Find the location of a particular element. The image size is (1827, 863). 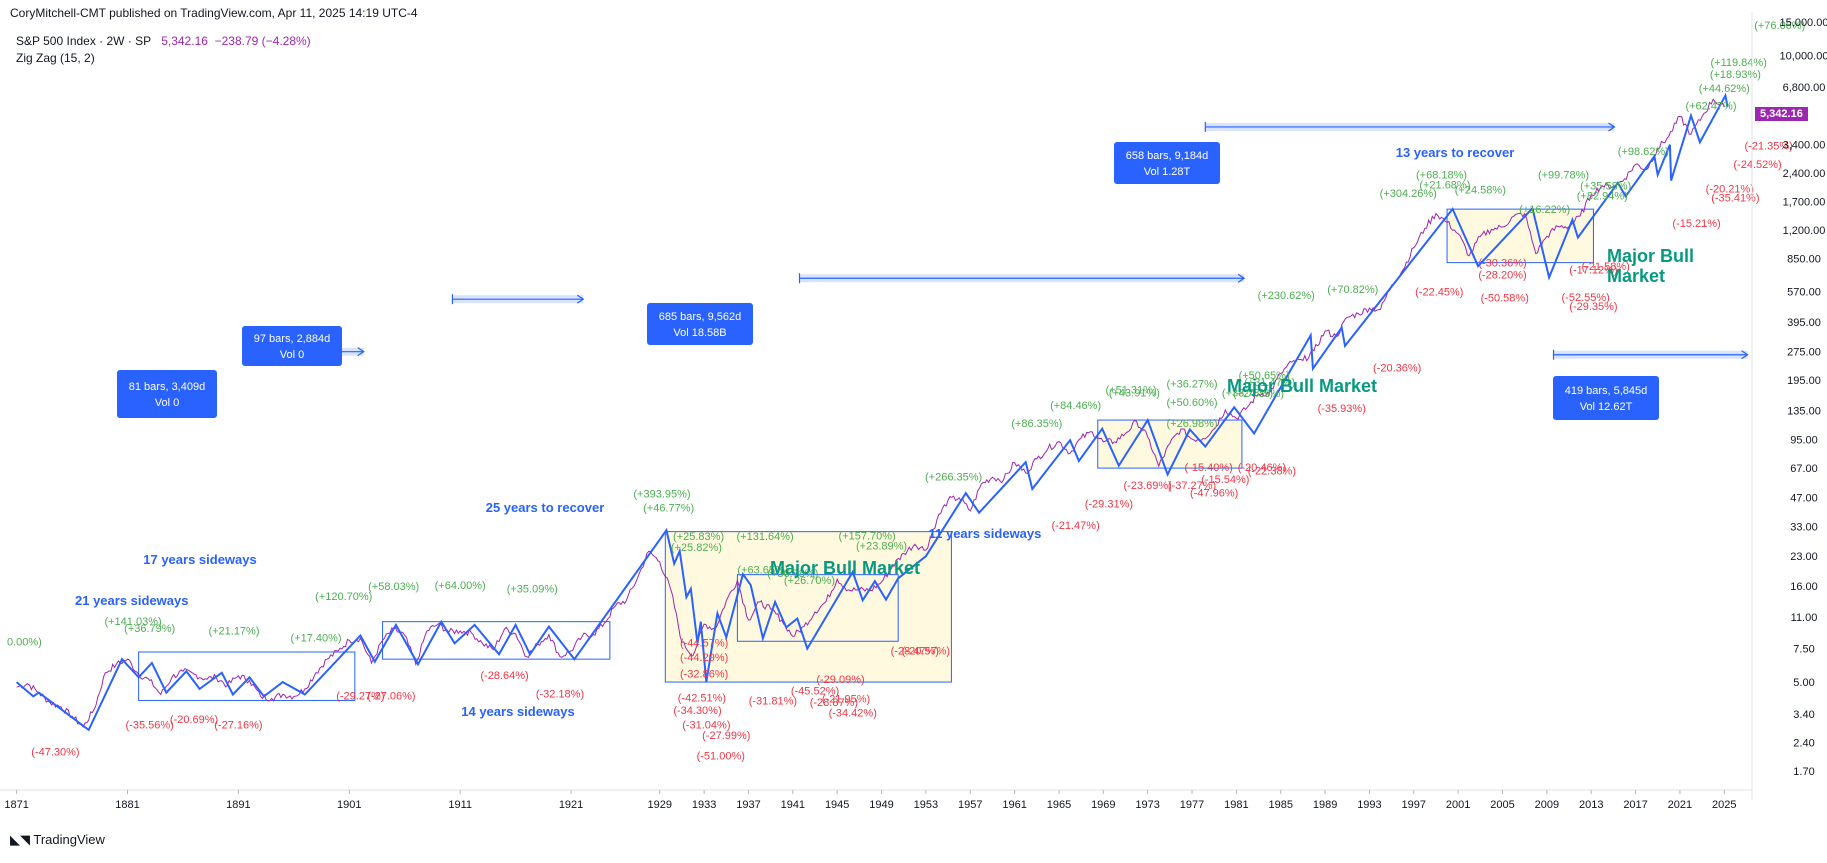

zigzag-down-label: (-29.27%) is located at coordinates (360, 696).